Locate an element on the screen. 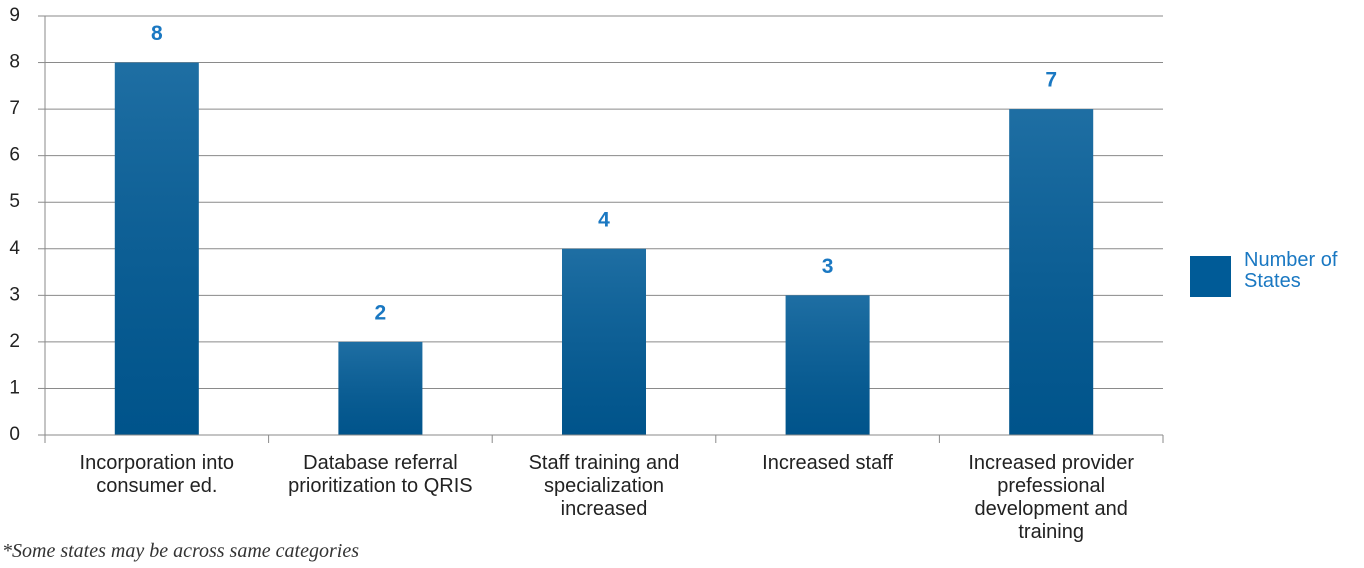 The height and width of the screenshot is (568, 1364). y-tick-label: 7 is located at coordinates (14, 108).